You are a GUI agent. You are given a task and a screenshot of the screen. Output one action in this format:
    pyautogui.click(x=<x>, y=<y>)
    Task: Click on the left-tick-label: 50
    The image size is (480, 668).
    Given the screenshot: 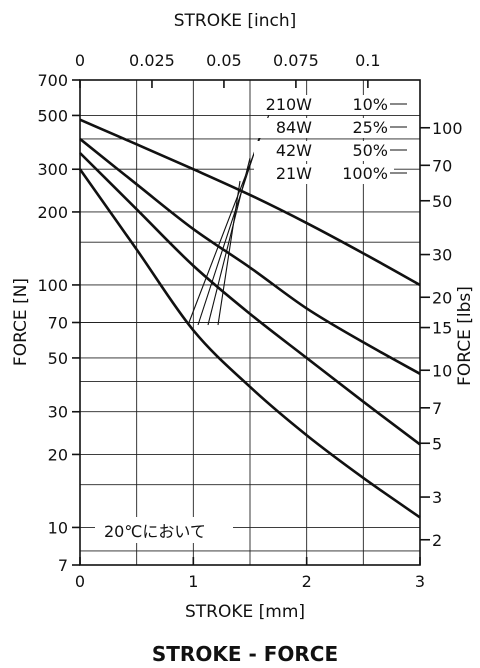 What is the action you would take?
    pyautogui.click(x=58, y=358)
    